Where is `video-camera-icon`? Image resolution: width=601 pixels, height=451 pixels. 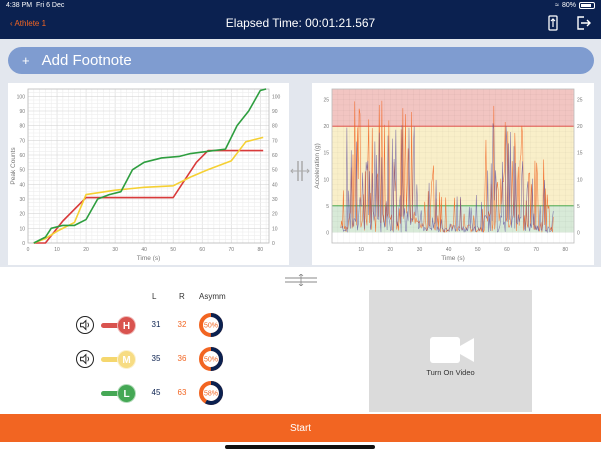
video-camera-icon is located at coordinates (452, 350).